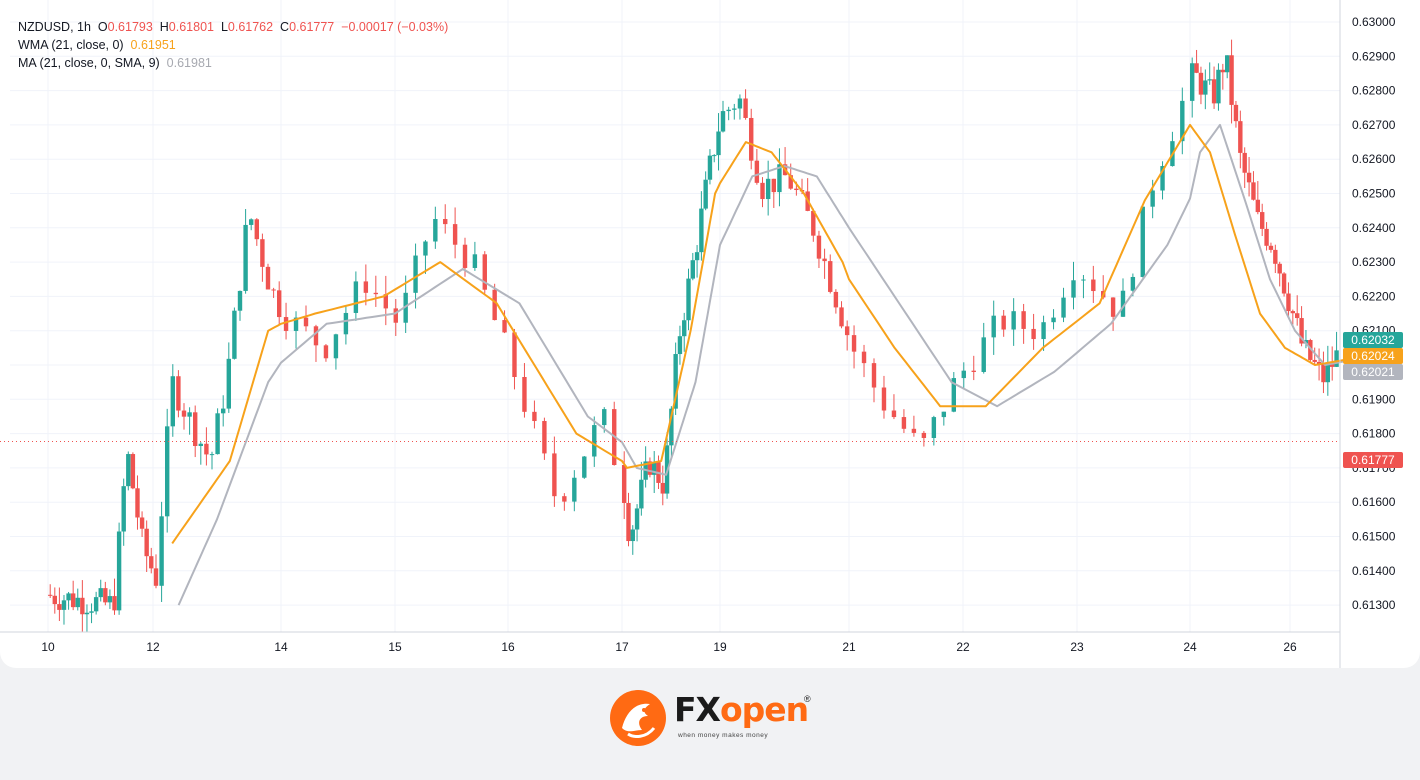 The width and height of the screenshot is (1420, 780). Describe the element at coordinates (281, 647) in the screenshot. I see `x-tick-label: 14` at that location.